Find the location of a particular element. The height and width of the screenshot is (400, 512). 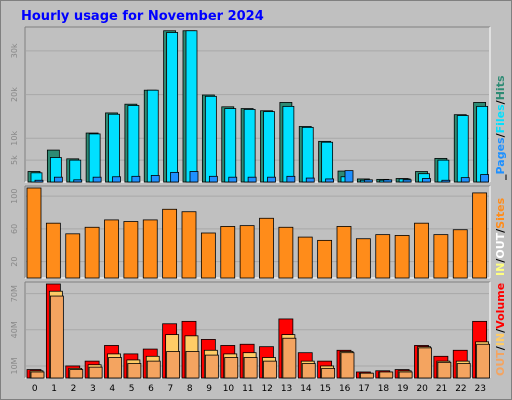

hits-panel-legend: _Pages/Files/Hits is located at coordinates (500, 127).